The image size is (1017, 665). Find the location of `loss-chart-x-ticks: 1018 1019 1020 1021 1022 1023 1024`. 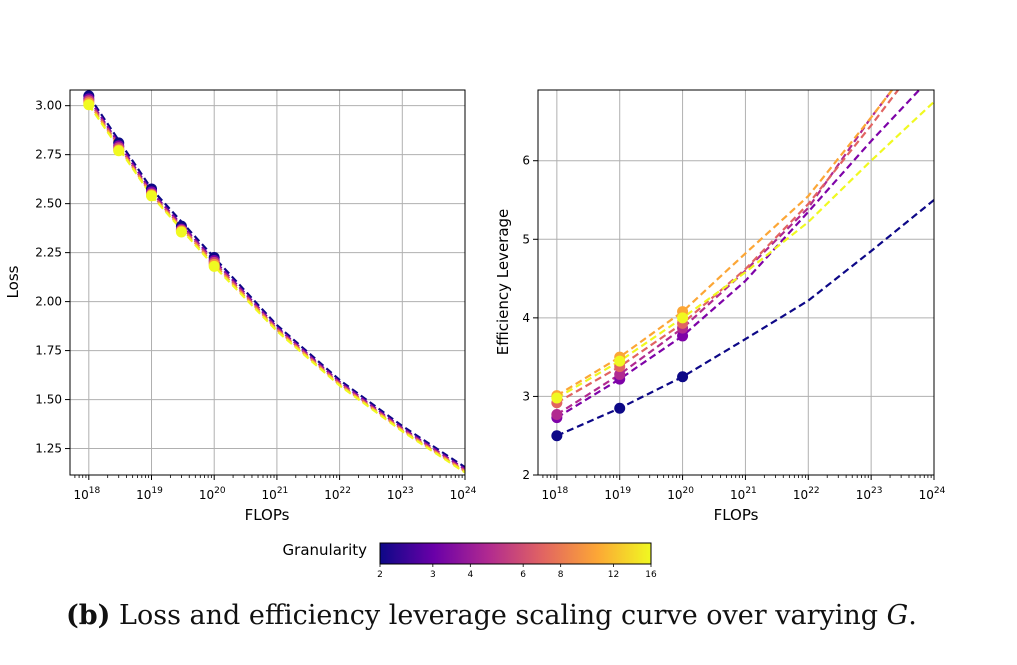

loss-chart-x-ticks: 1018 1019 1020 1021 1022 1023 1024 is located at coordinates (275, 488).